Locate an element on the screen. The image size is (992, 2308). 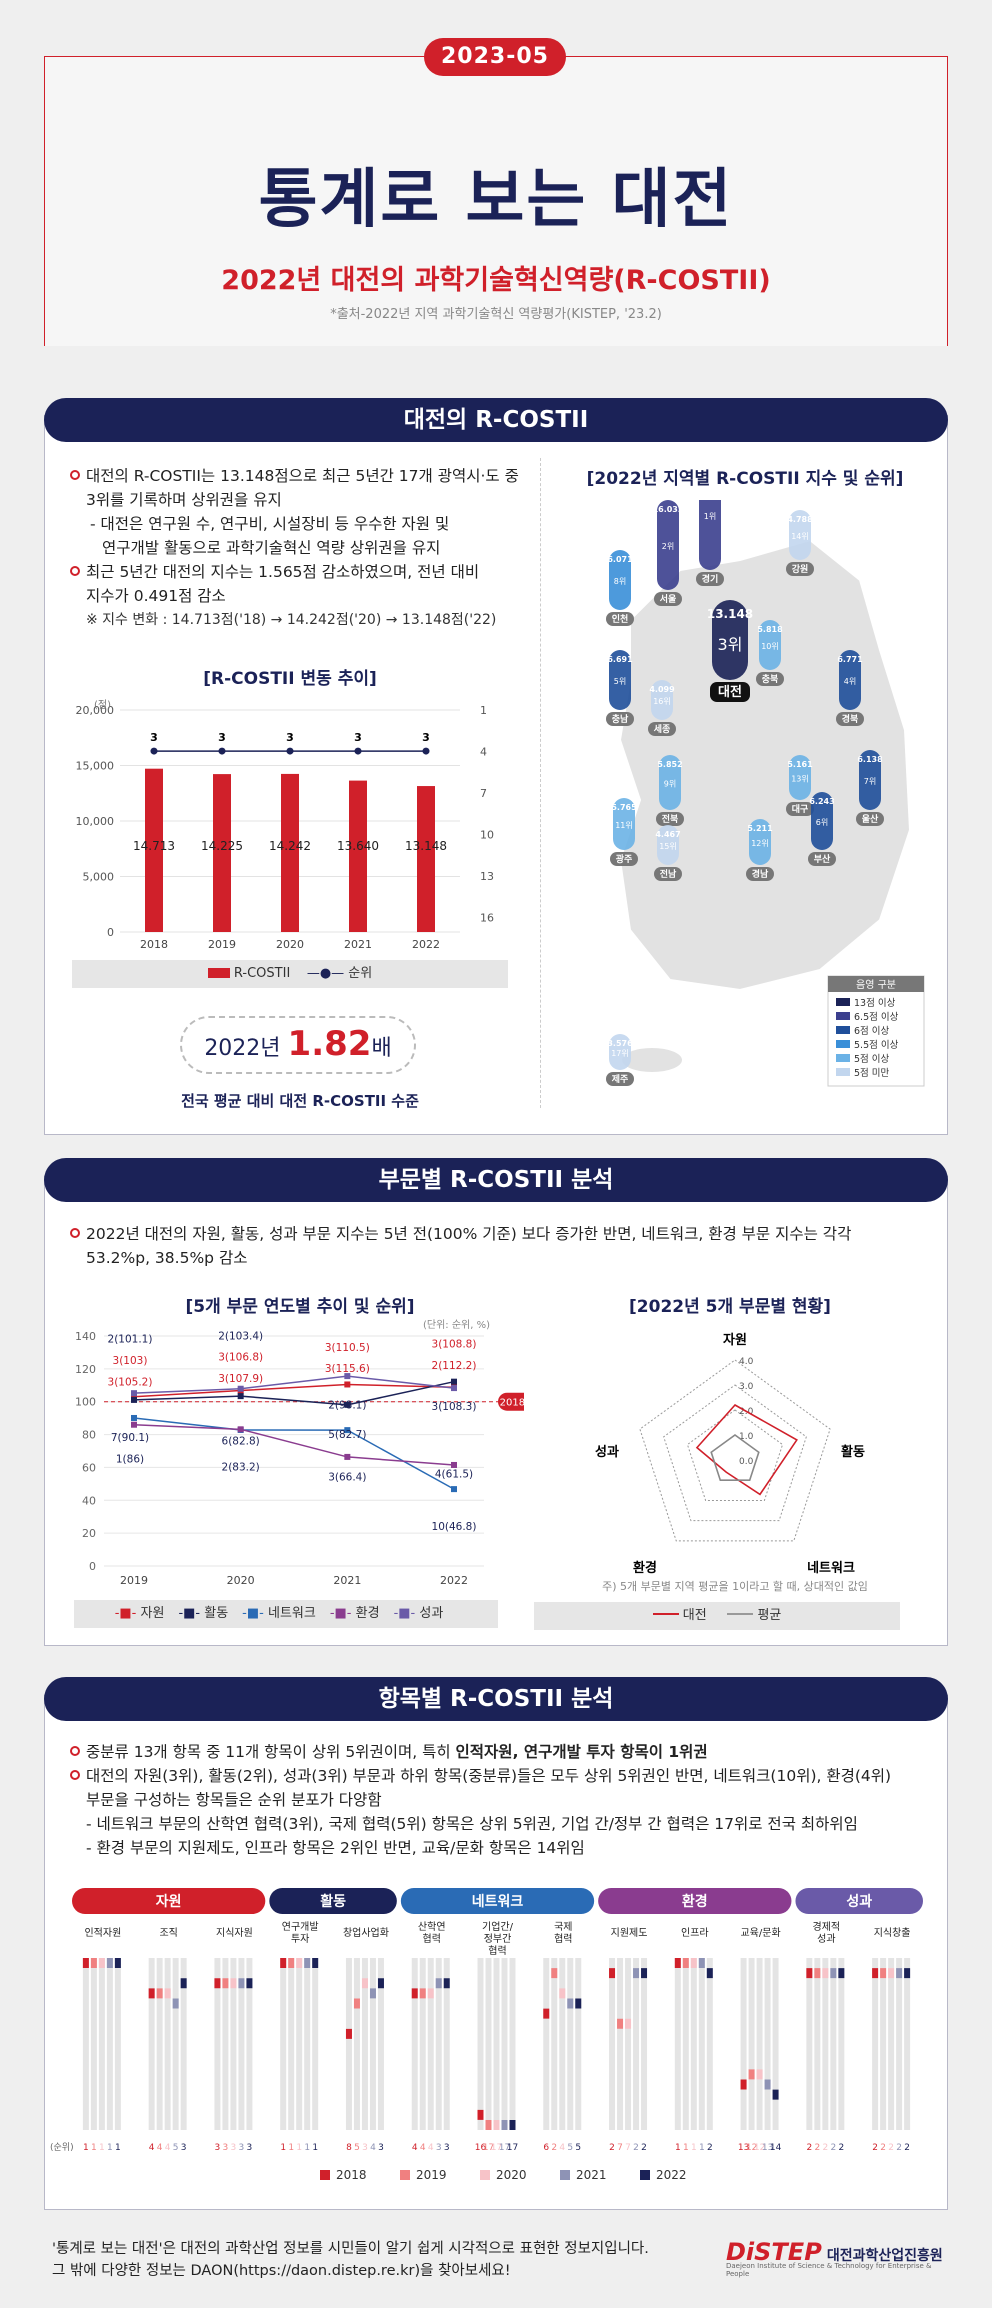
region-name: 울산 is located at coordinates (870, 819).